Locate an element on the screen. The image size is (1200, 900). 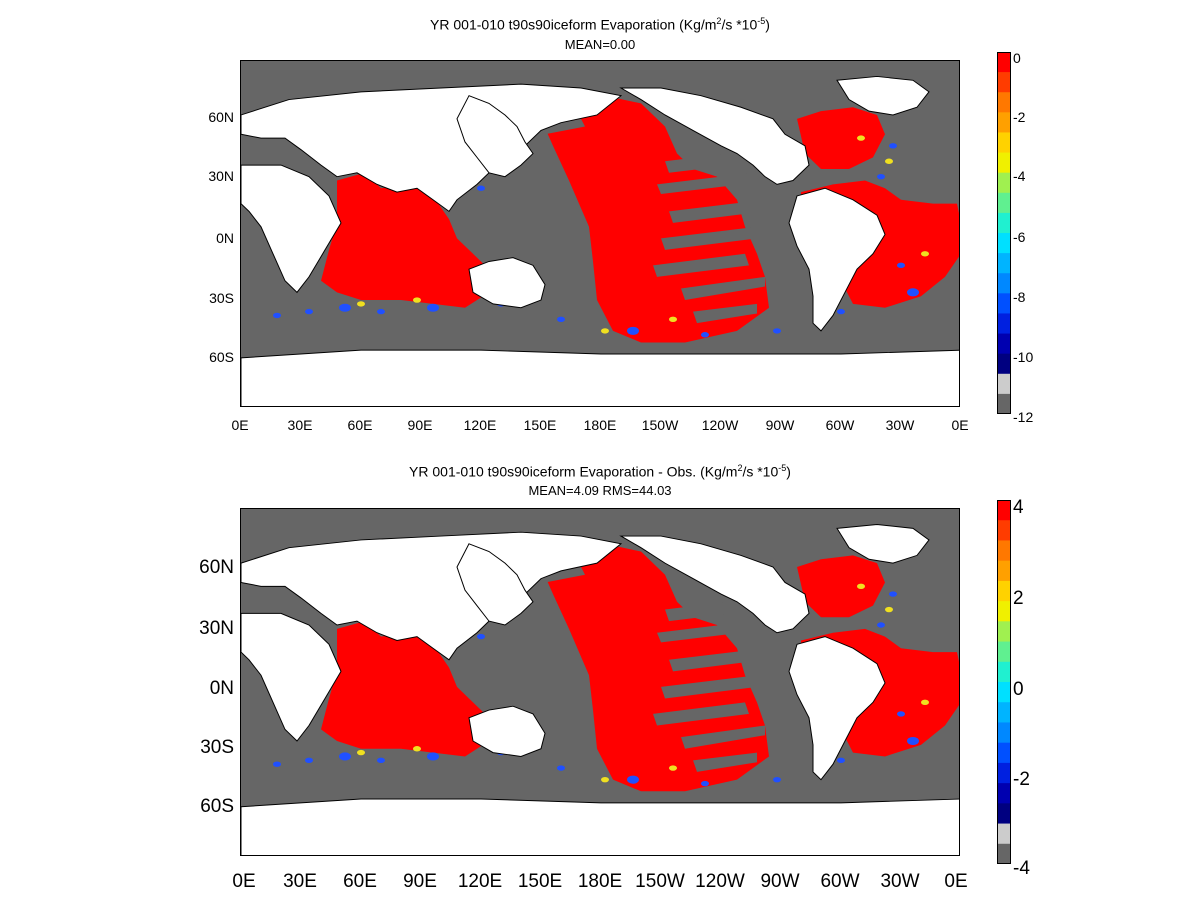
colorbar-label: -8 is located at coordinates (1019, 297).